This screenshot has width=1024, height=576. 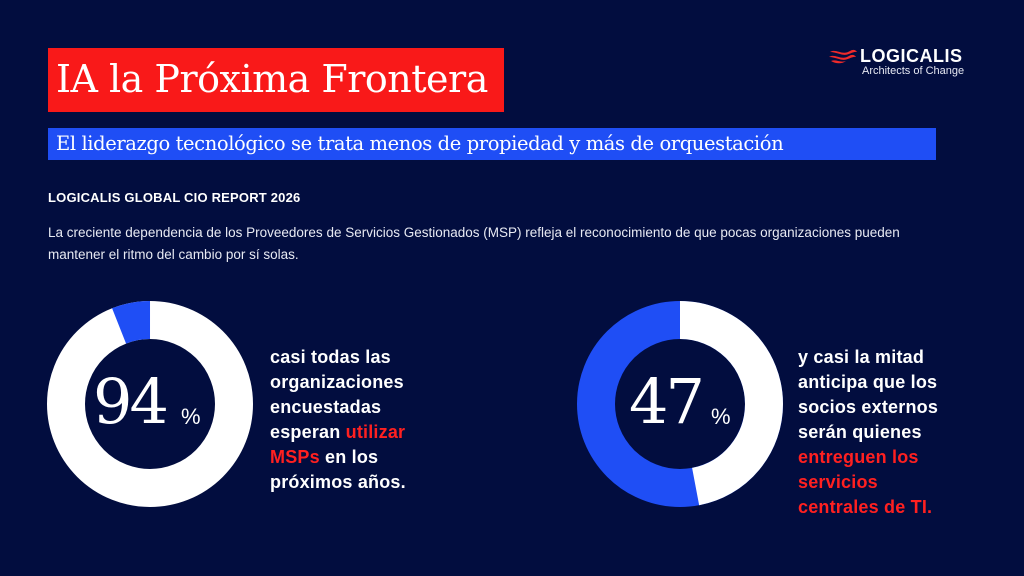 I want to click on caption-highlight: utilizar, so click(x=375, y=432).